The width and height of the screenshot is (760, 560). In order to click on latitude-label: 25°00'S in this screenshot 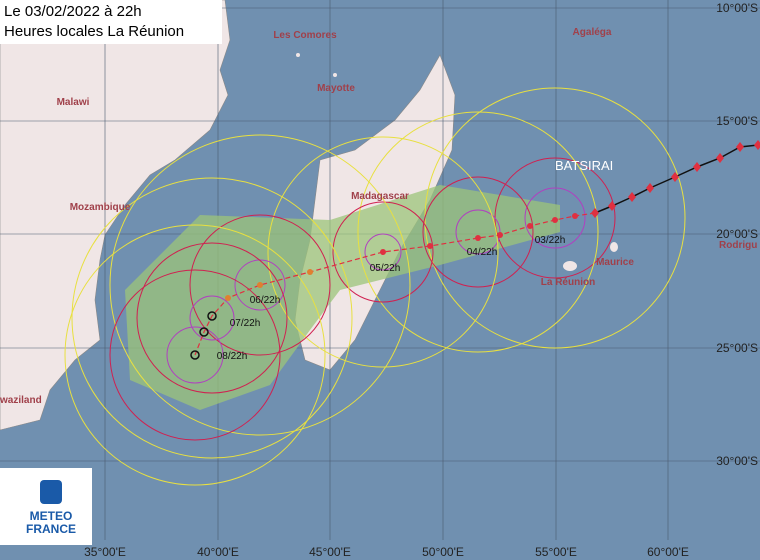, I will do `click(737, 348)`.